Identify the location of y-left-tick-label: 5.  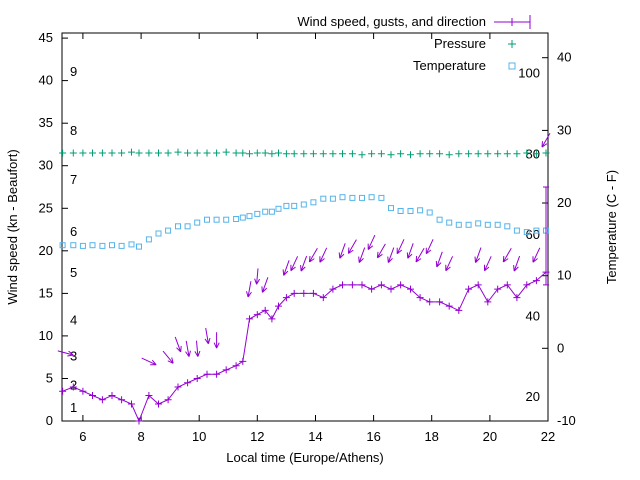
(49, 378).